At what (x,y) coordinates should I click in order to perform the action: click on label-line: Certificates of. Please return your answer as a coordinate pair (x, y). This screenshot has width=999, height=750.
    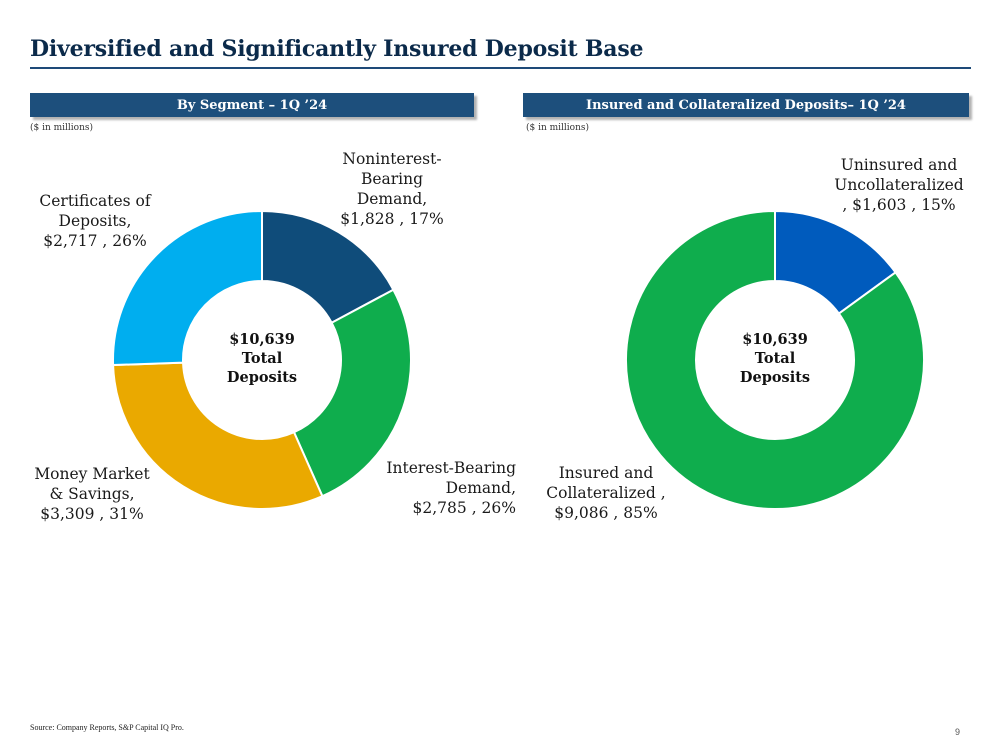
    Looking at the image, I should click on (95, 201).